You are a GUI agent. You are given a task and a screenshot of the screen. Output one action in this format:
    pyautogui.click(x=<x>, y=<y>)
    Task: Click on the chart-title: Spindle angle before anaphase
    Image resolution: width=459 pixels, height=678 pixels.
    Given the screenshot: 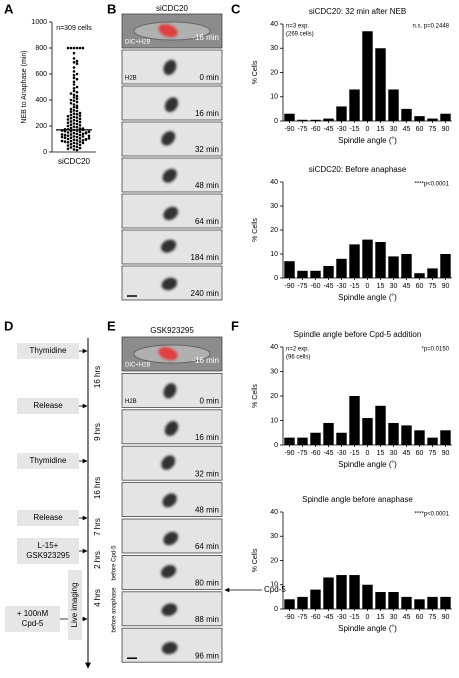 What is the action you would take?
    pyautogui.click(x=357, y=499)
    